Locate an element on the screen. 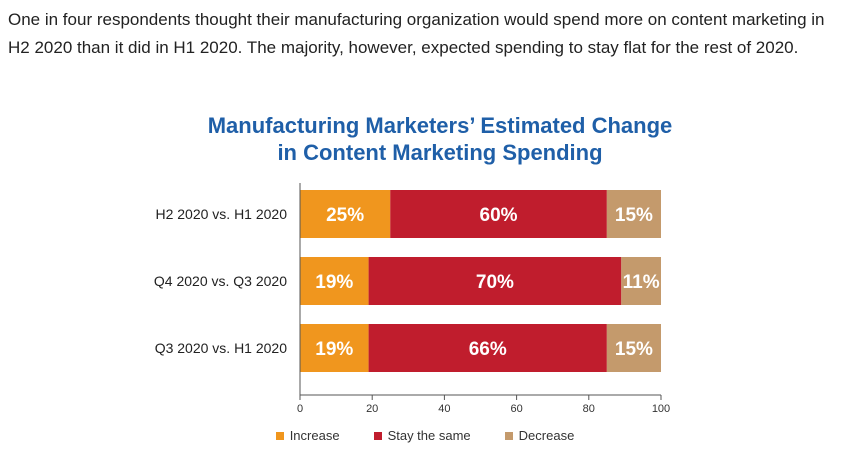 The width and height of the screenshot is (850, 459). data-label-increase-3: 19% is located at coordinates (334, 349).